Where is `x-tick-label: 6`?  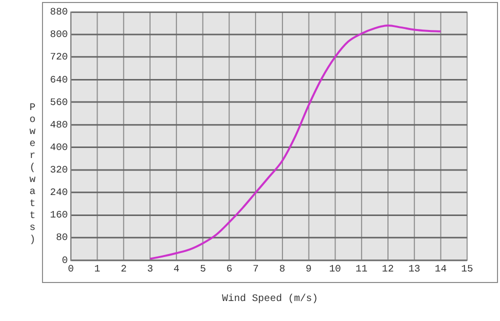 x-tick-label: 6 is located at coordinates (229, 269).